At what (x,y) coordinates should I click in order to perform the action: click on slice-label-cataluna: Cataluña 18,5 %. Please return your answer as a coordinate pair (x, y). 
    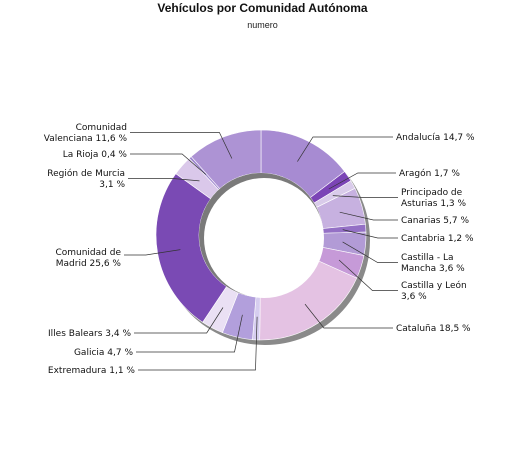
    Looking at the image, I should click on (433, 329).